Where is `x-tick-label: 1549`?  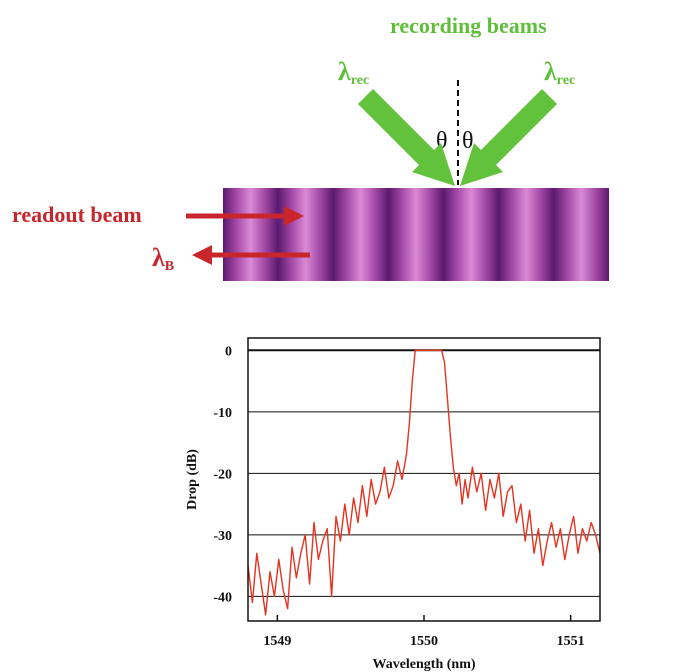 x-tick-label: 1549 is located at coordinates (277, 641).